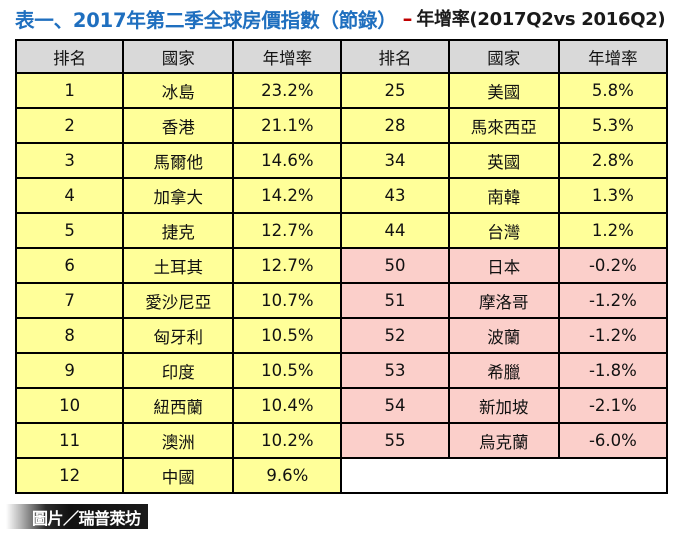  Describe the element at coordinates (613, 230) in the screenshot. I see `cell-right-rate: 1.2%` at that location.